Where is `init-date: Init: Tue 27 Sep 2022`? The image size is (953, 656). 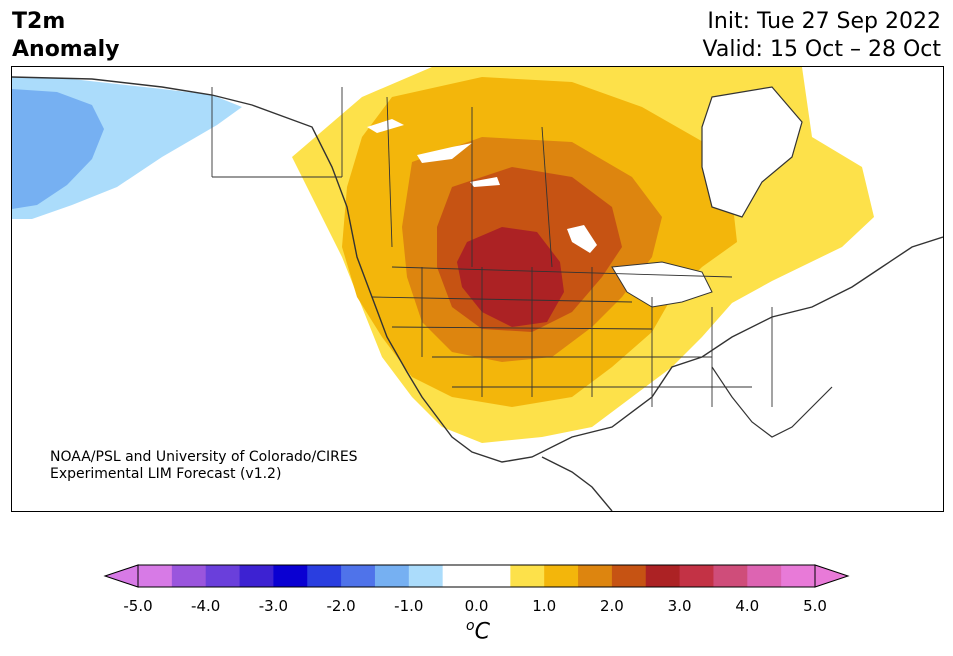 init-date: Init: Tue 27 Sep 2022 is located at coordinates (824, 21).